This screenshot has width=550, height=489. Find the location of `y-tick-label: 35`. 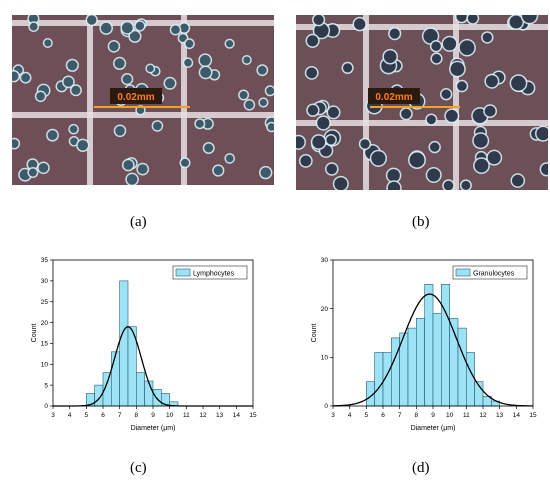

y-tick-label: 35 is located at coordinates (45, 260).